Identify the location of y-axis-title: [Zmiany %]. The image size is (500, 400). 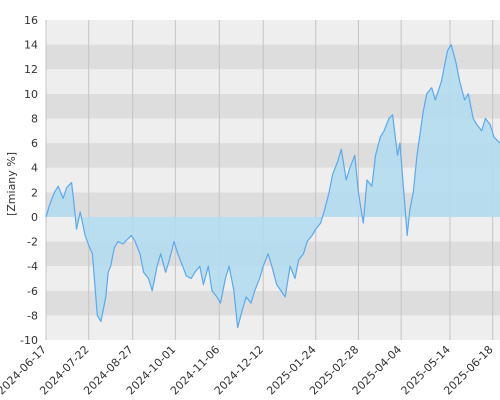
(11, 184).